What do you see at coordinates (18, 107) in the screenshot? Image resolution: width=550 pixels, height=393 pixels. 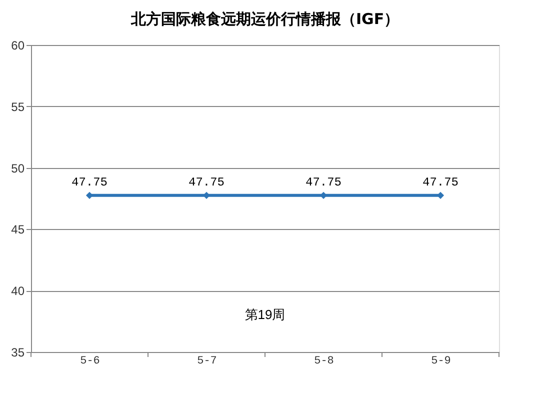 I see `y-tick-label: 55` at bounding box center [18, 107].